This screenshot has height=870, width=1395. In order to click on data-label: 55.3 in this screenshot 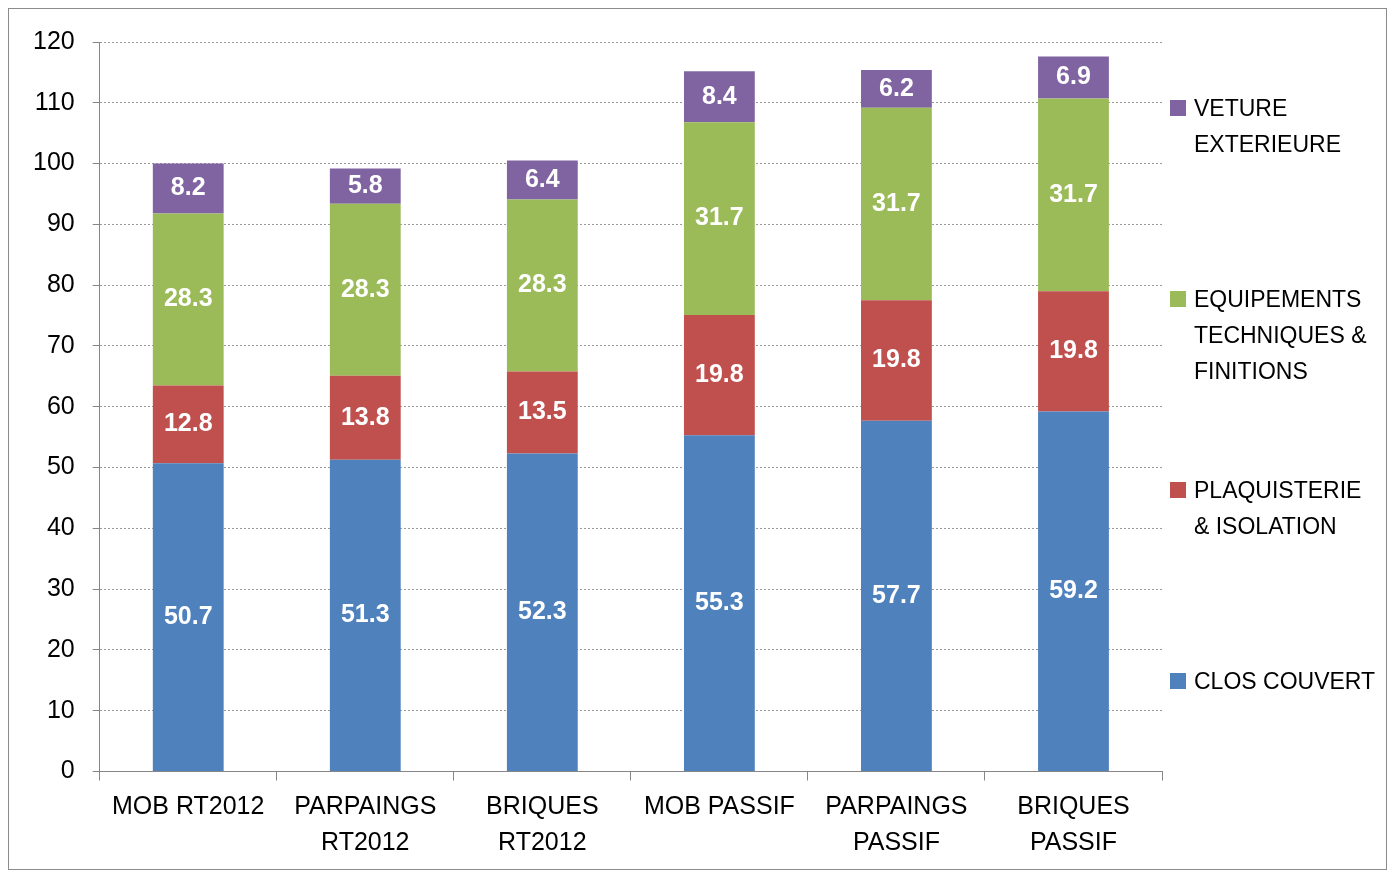, I will do `click(719, 601)`.